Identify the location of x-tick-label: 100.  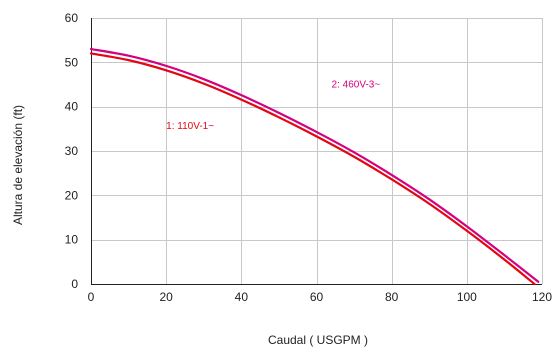
(467, 297).